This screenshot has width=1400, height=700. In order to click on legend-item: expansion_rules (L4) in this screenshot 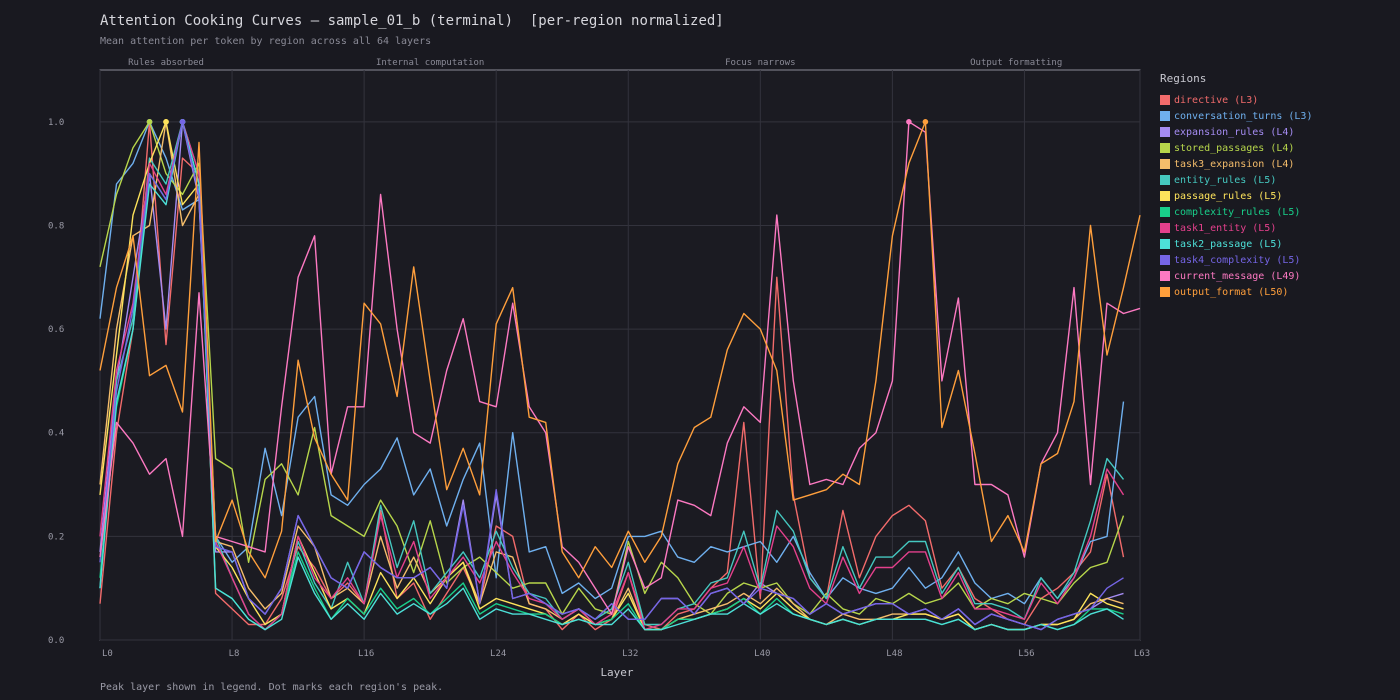, I will do `click(1236, 132)`.